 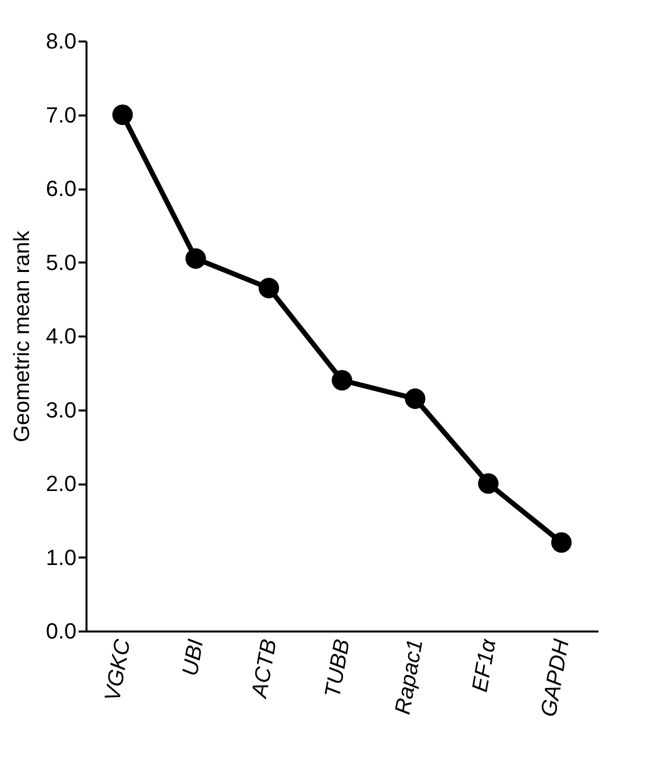 I want to click on y-tick-label: 1.0, so click(x=61, y=557).